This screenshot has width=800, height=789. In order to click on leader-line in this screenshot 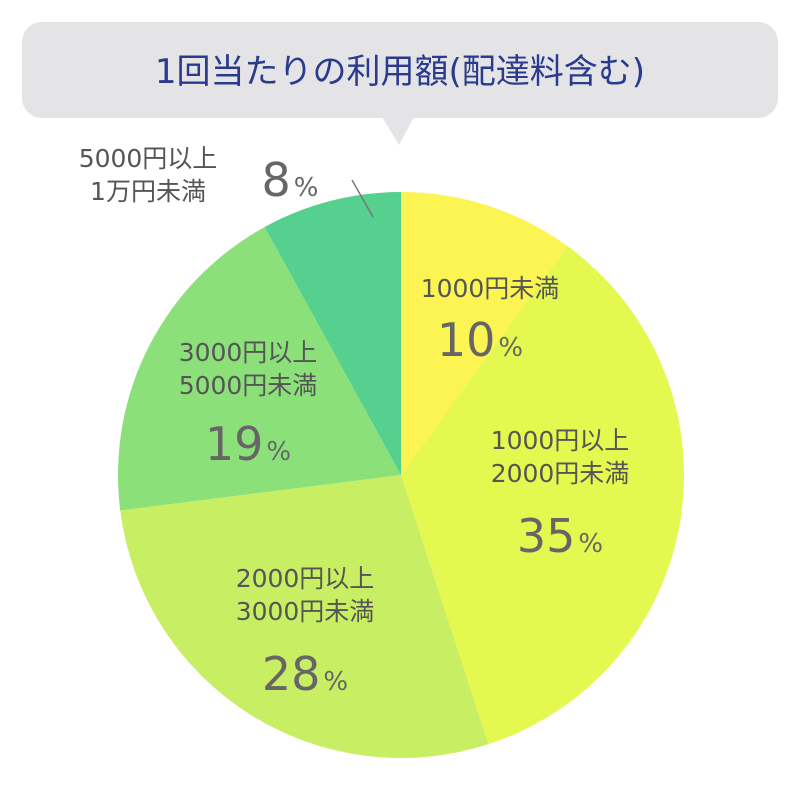, I will do `click(362, 198)`.